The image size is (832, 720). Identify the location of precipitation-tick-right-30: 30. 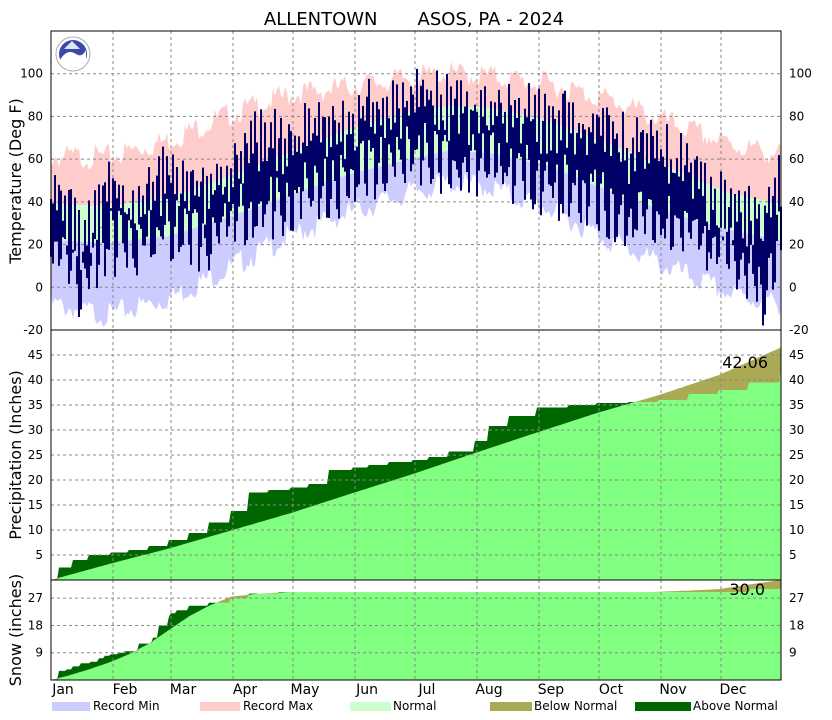
(796, 430).